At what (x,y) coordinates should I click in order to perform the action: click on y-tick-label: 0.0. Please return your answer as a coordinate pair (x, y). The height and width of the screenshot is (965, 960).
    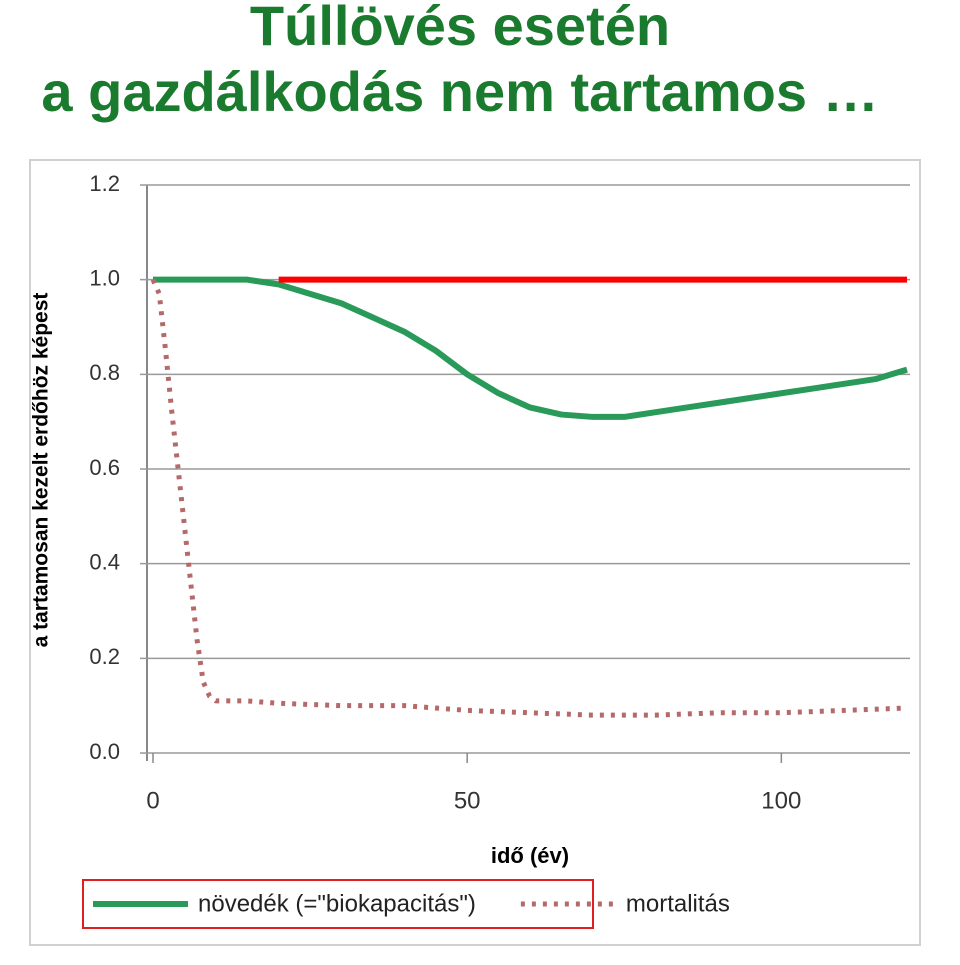
    Looking at the image, I should click on (104, 751).